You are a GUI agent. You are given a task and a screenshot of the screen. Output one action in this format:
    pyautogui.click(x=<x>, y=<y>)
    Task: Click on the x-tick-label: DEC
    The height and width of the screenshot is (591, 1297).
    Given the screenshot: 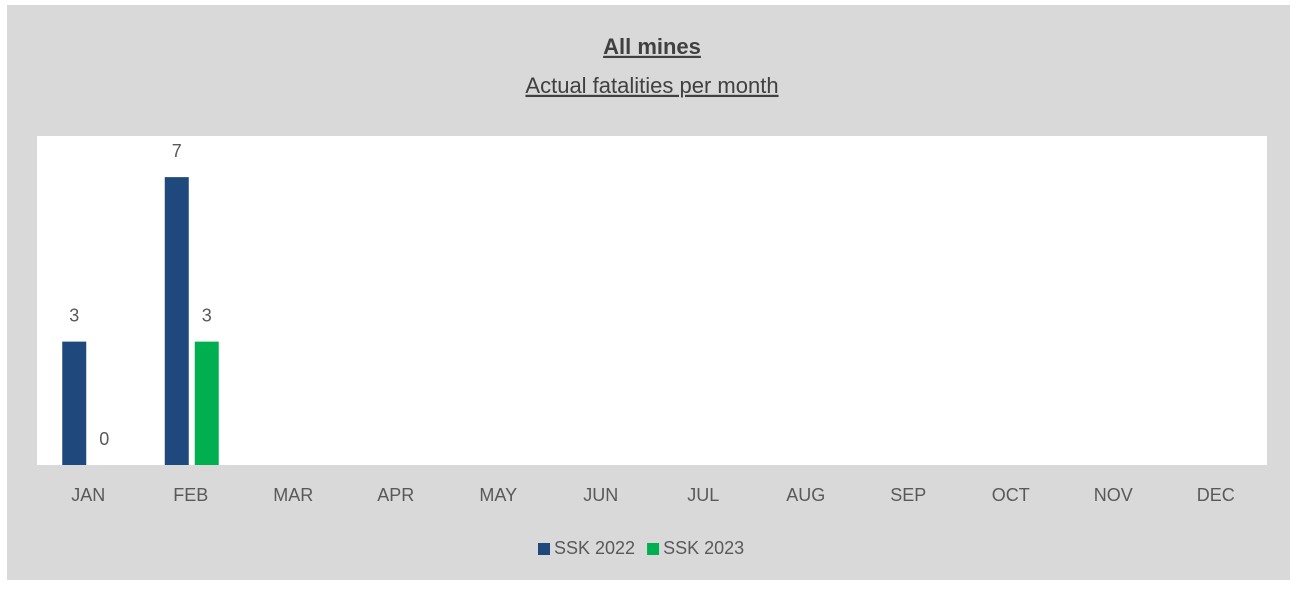 What is the action you would take?
    pyautogui.click(x=1216, y=495)
    